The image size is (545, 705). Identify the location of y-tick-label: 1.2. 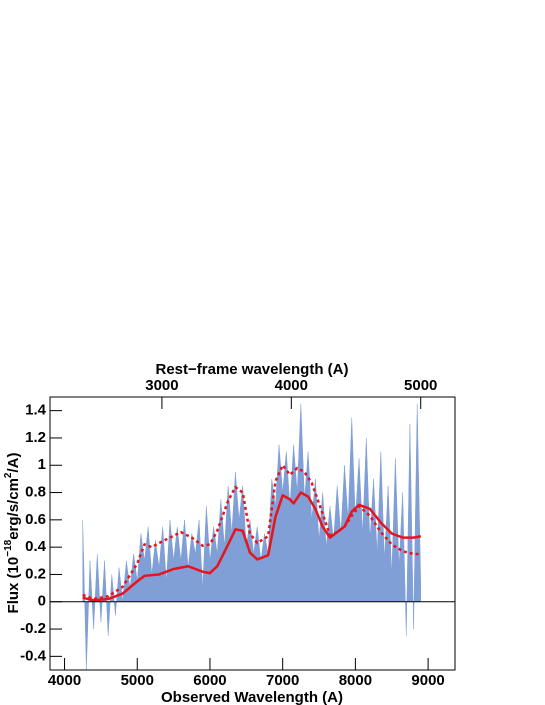
(35, 437).